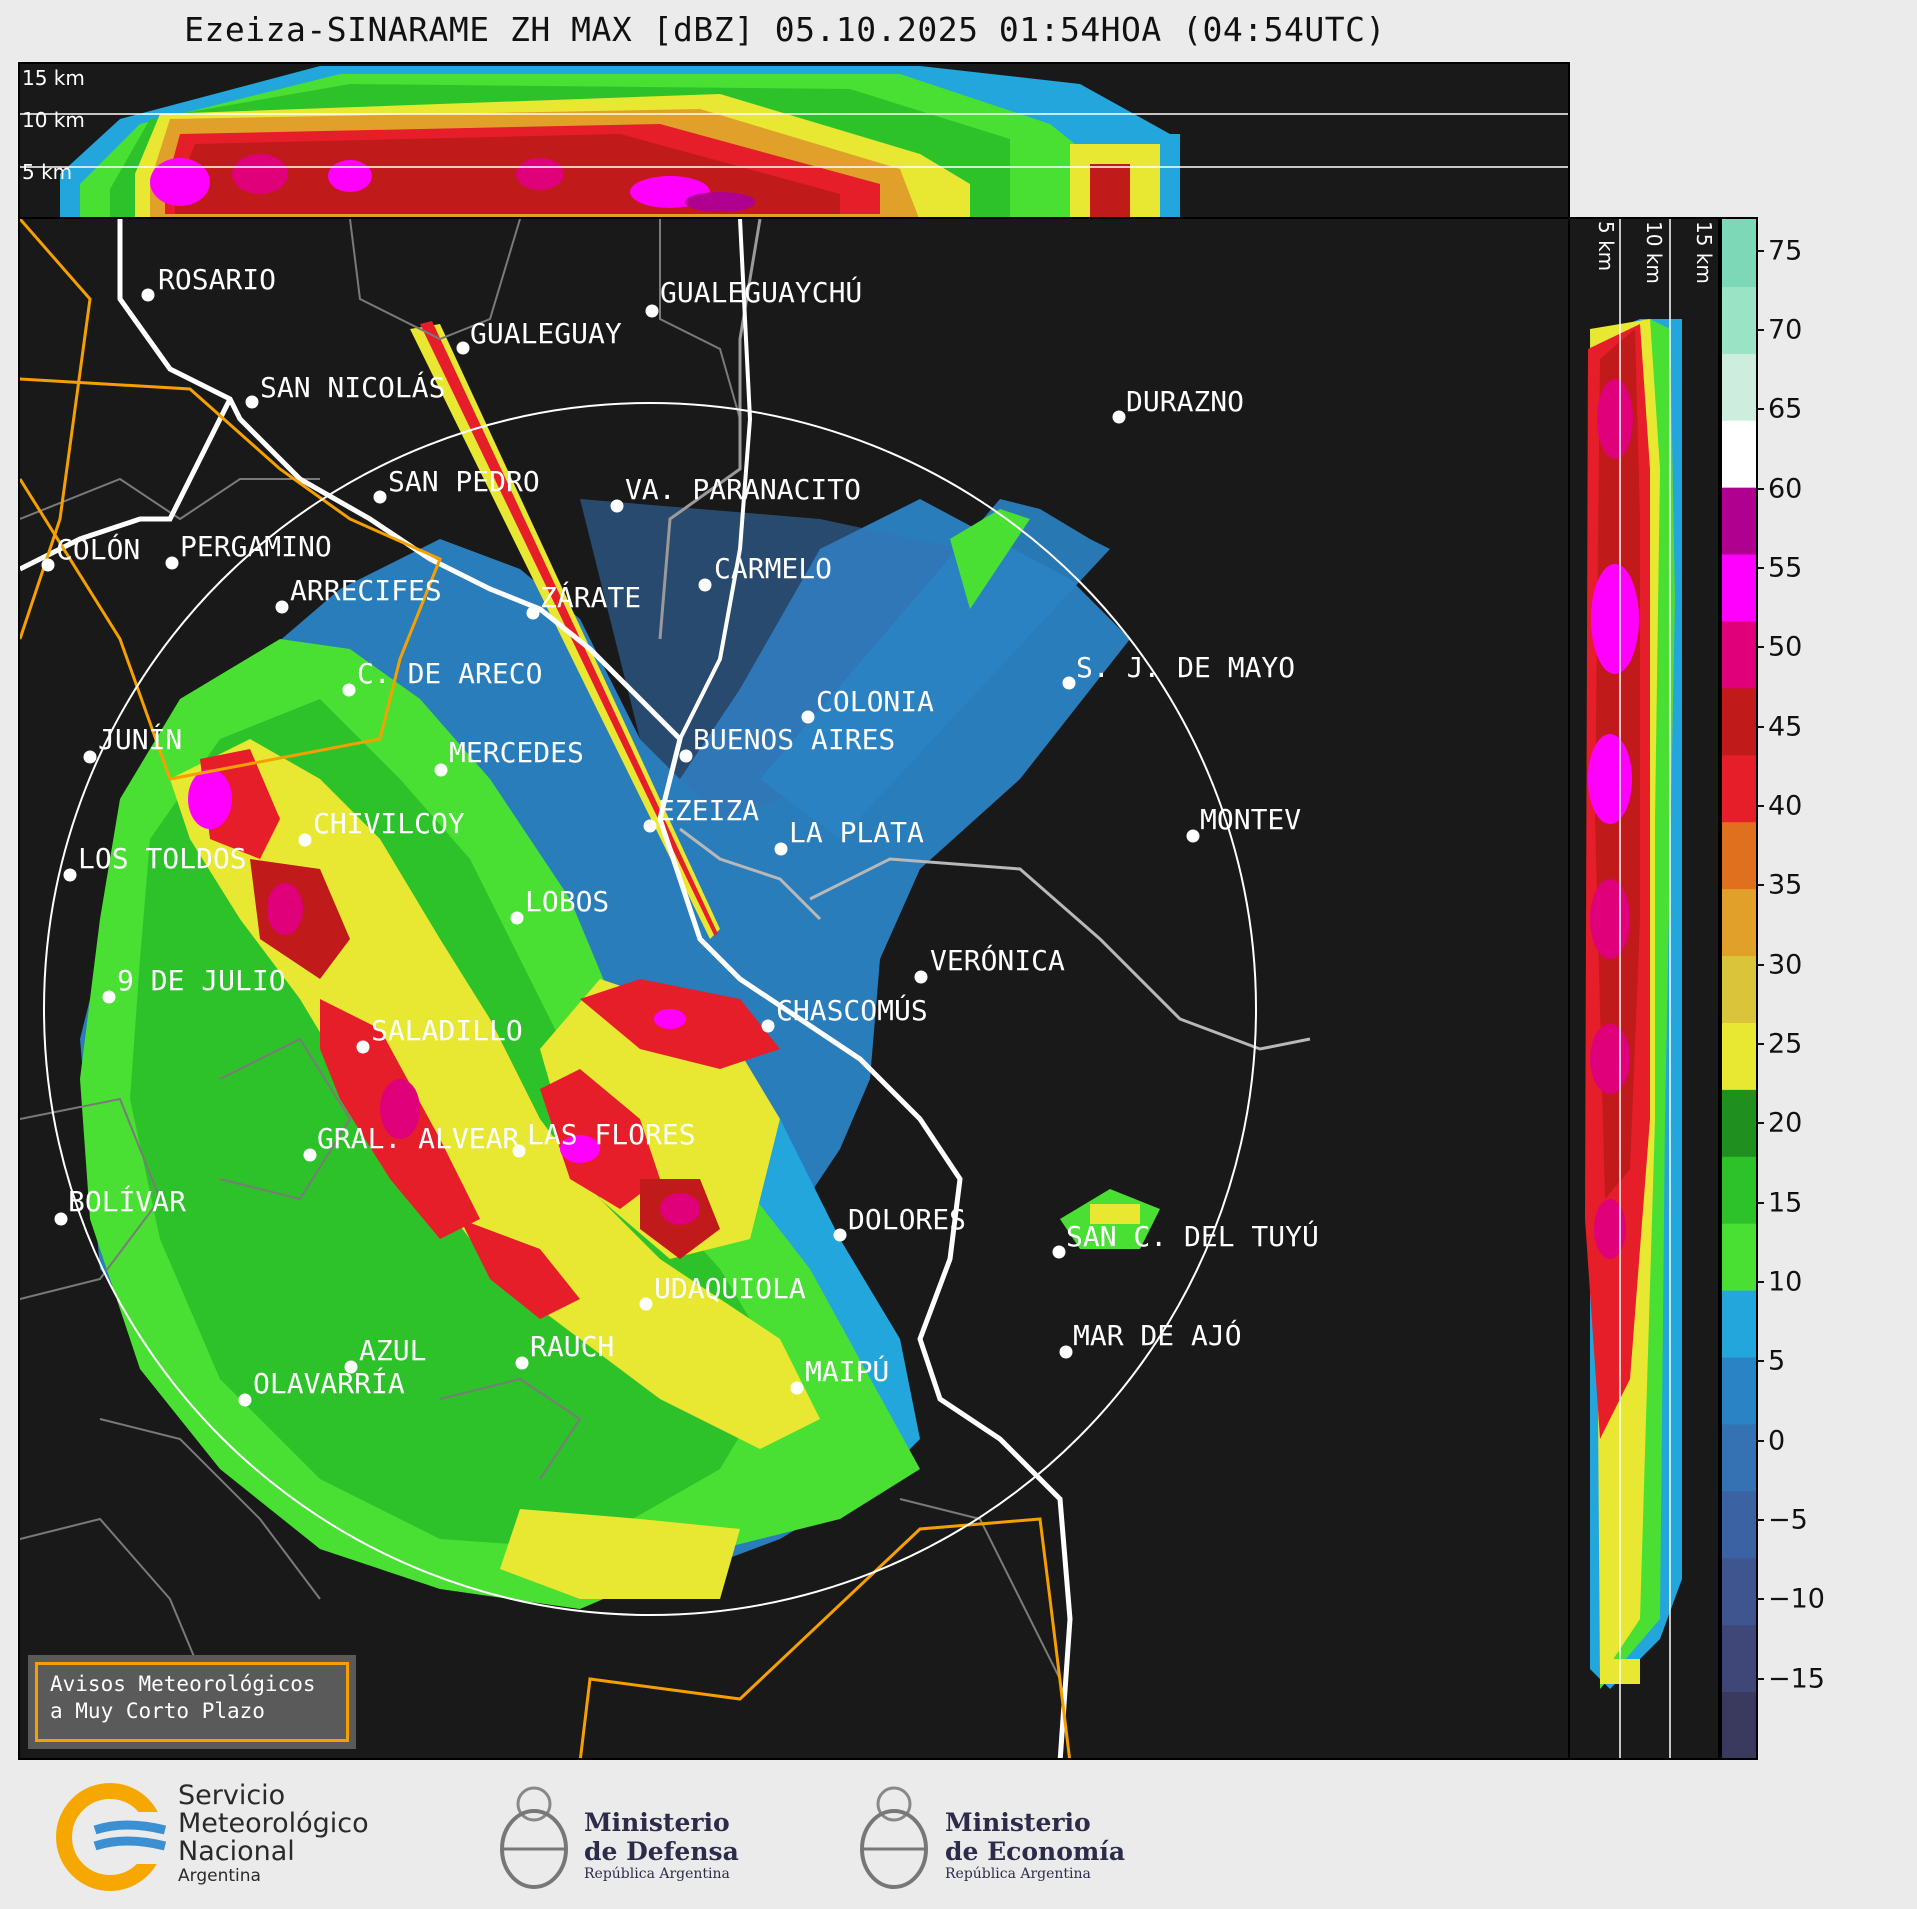  I want to click on city-label-sj-de-mayo: S. J. DE MAYO, so click(1186, 667).